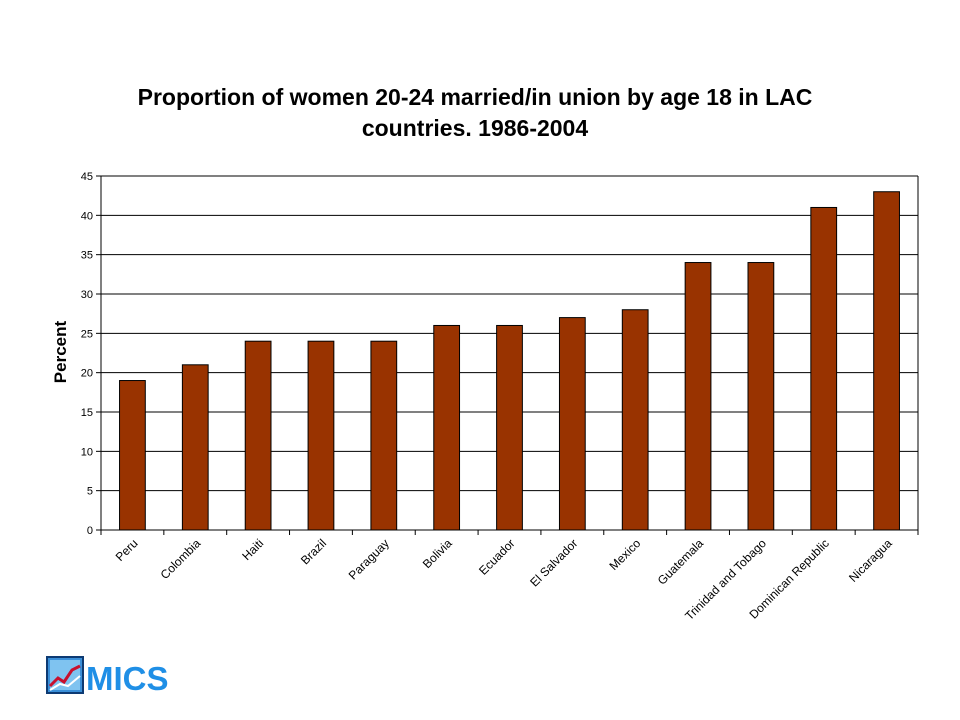 Image resolution: width=960 pixels, height=720 pixels. What do you see at coordinates (313, 551) in the screenshot?
I see `category-label: Brazil` at bounding box center [313, 551].